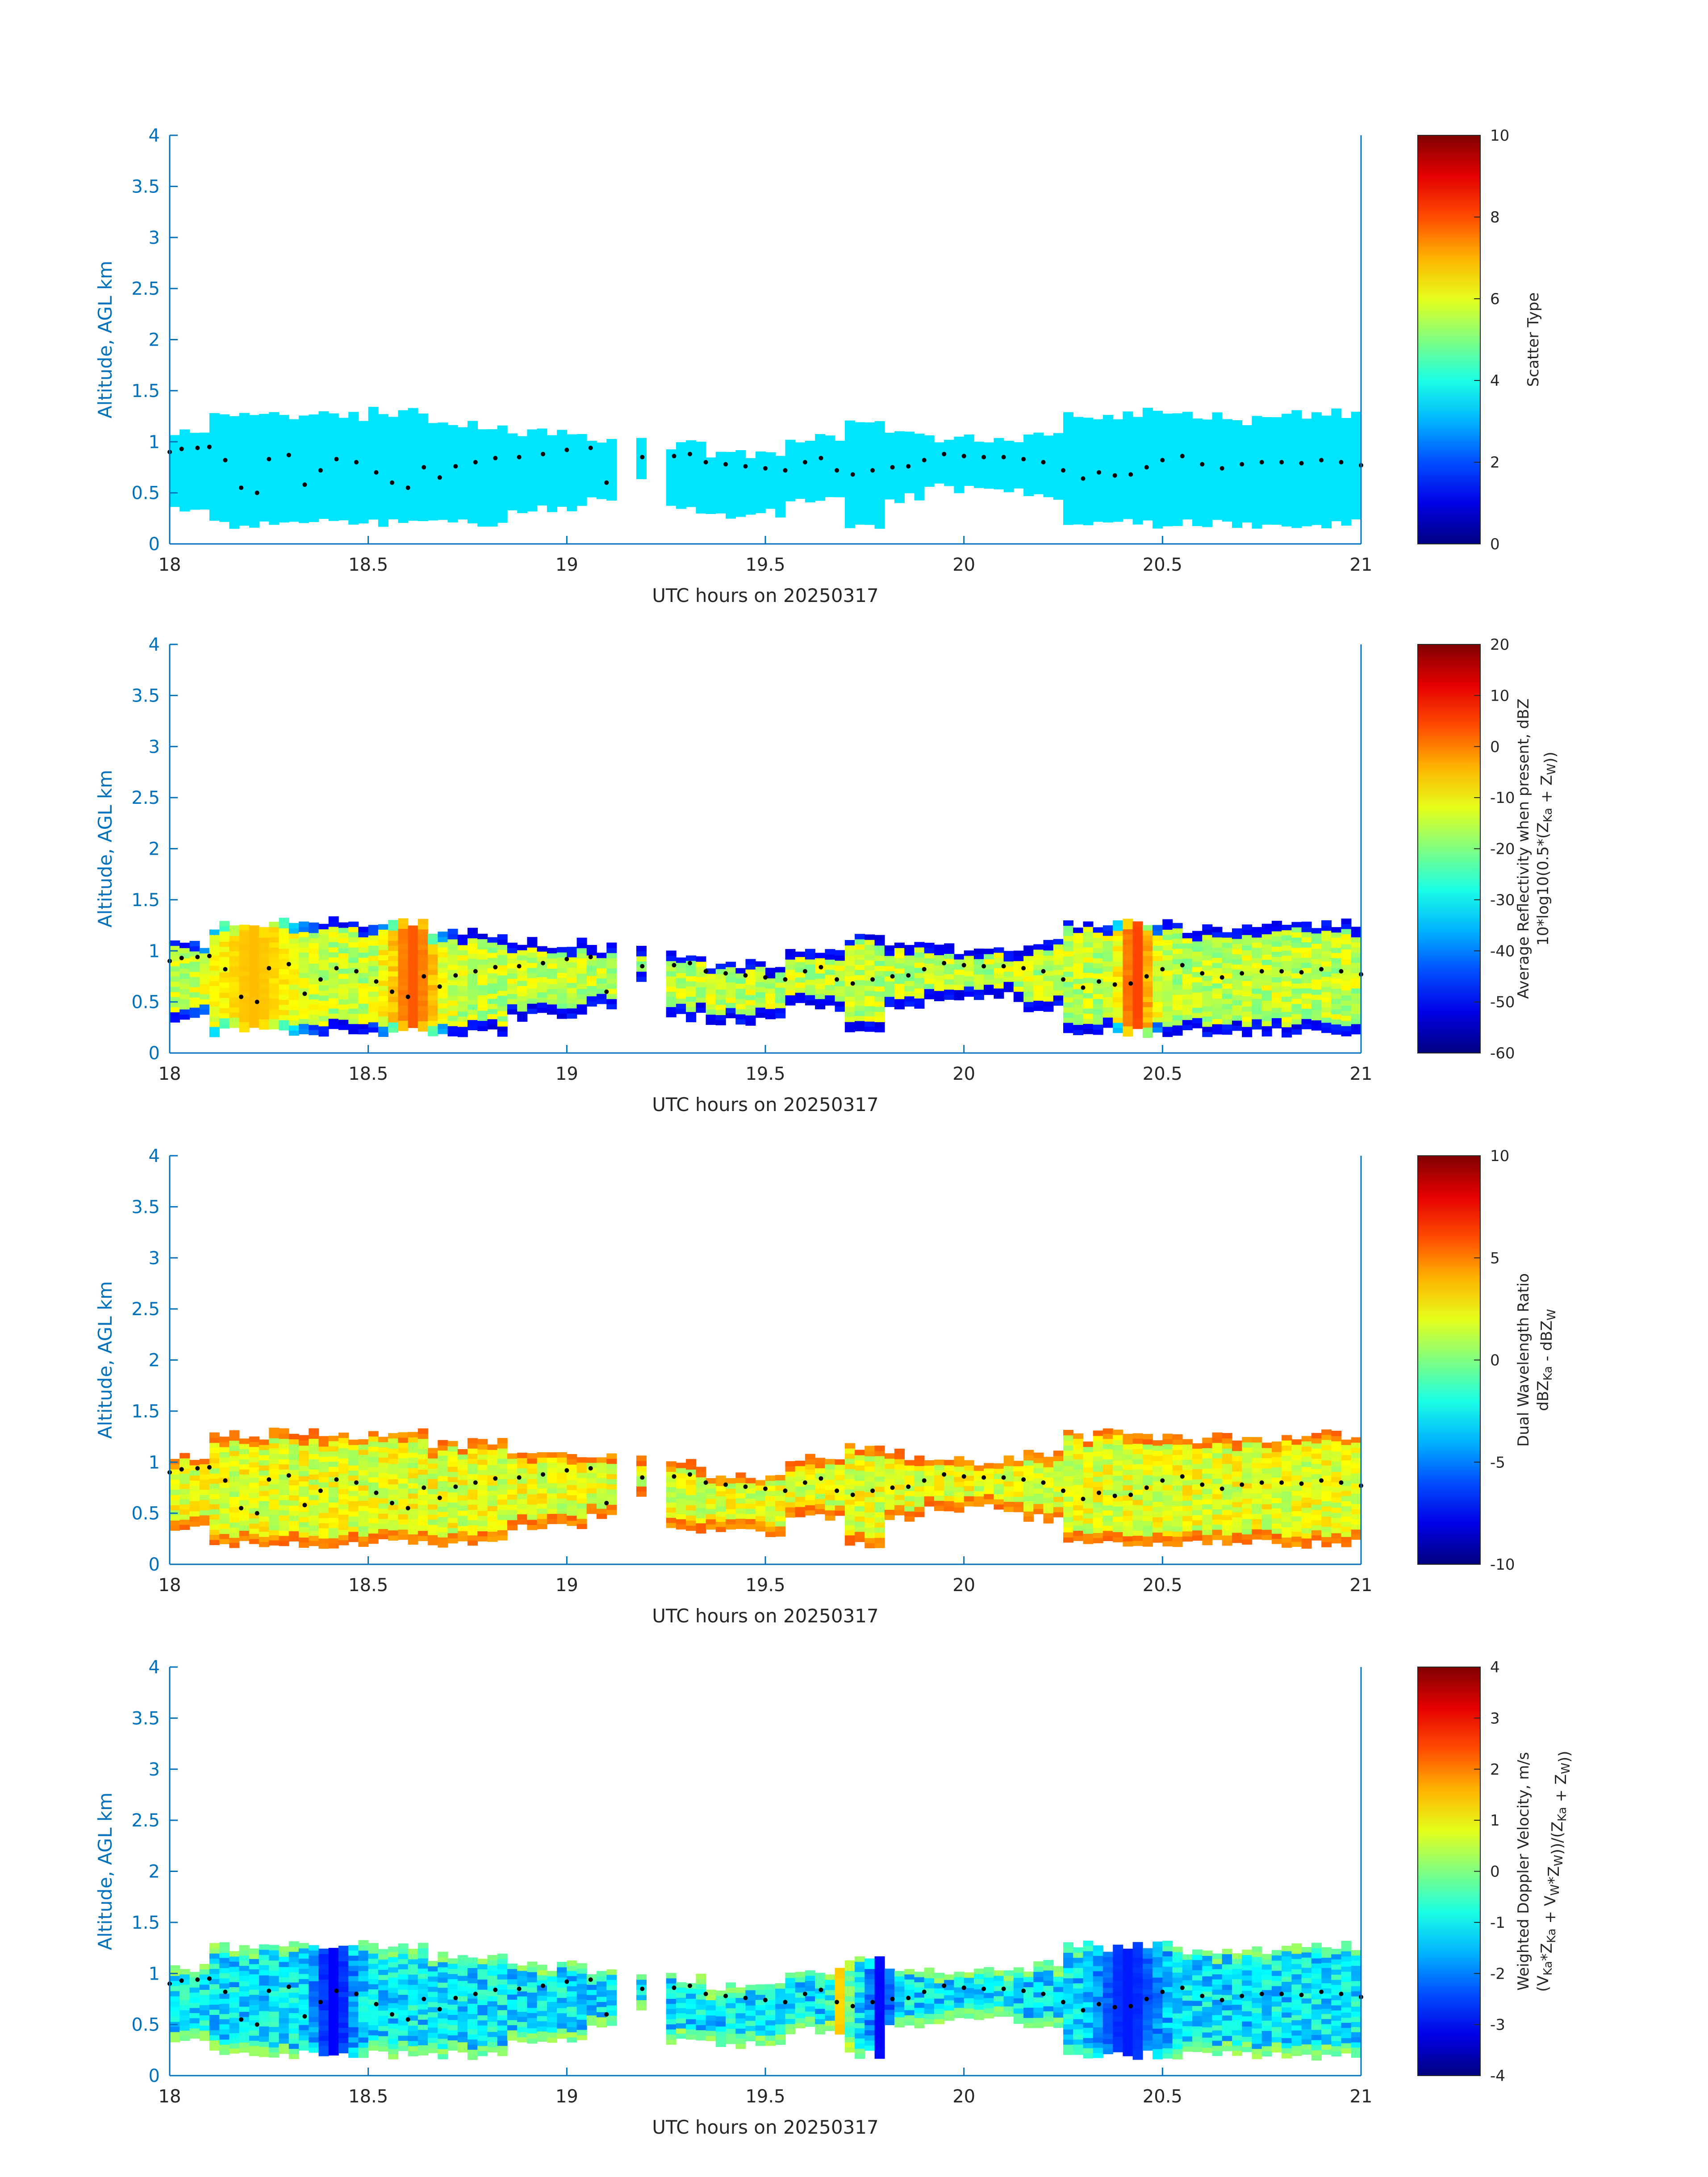 The width and height of the screenshot is (1708, 2177). I want to click on x-tick-label: 20, so click(963, 565).